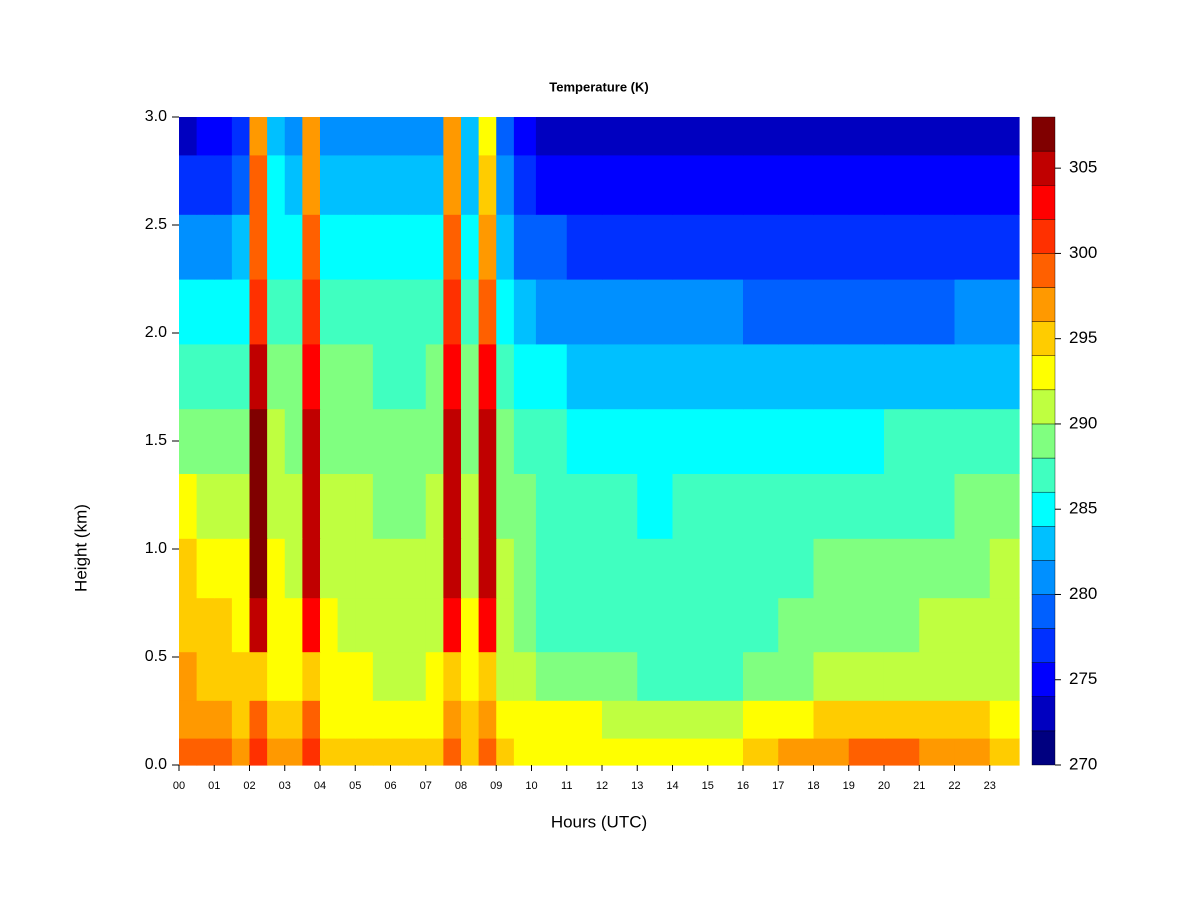 Image resolution: width=1200 pixels, height=900 pixels. What do you see at coordinates (884, 786) in the screenshot?
I see `x-tick-label: 20` at bounding box center [884, 786].